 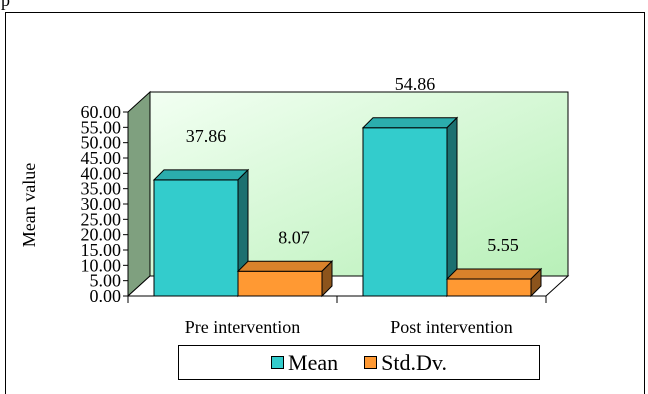 I want to click on y-tick-label: 40.00, so click(x=101, y=173).